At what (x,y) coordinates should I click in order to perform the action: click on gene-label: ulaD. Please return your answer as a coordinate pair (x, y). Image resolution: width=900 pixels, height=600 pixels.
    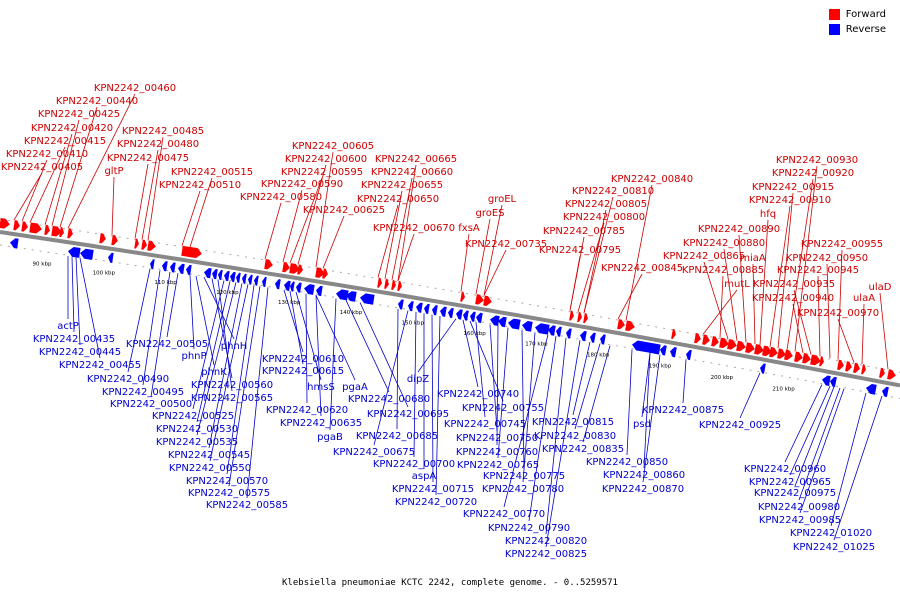
    Looking at the image, I should click on (880, 287).